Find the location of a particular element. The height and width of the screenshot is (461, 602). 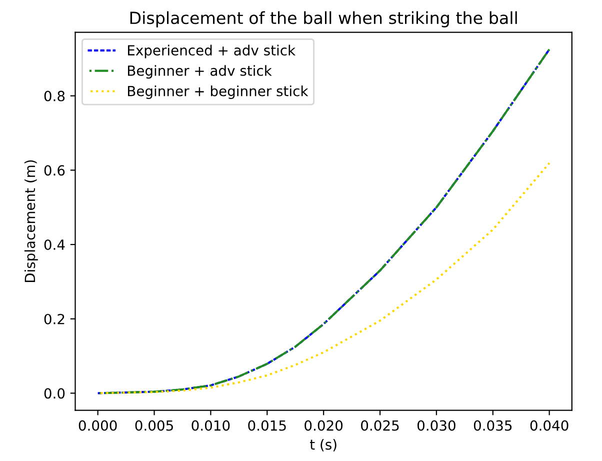

x-tick-label: 0.025 is located at coordinates (380, 425).